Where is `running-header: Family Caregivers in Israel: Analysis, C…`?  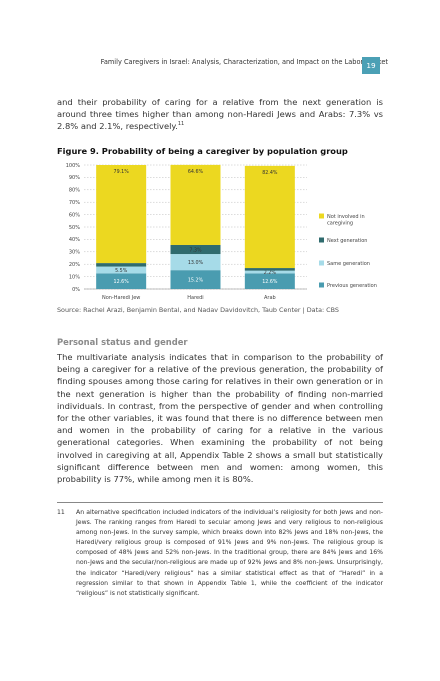 running-header: Family Caregivers in Israel: Analysis, C… is located at coordinates (244, 62).